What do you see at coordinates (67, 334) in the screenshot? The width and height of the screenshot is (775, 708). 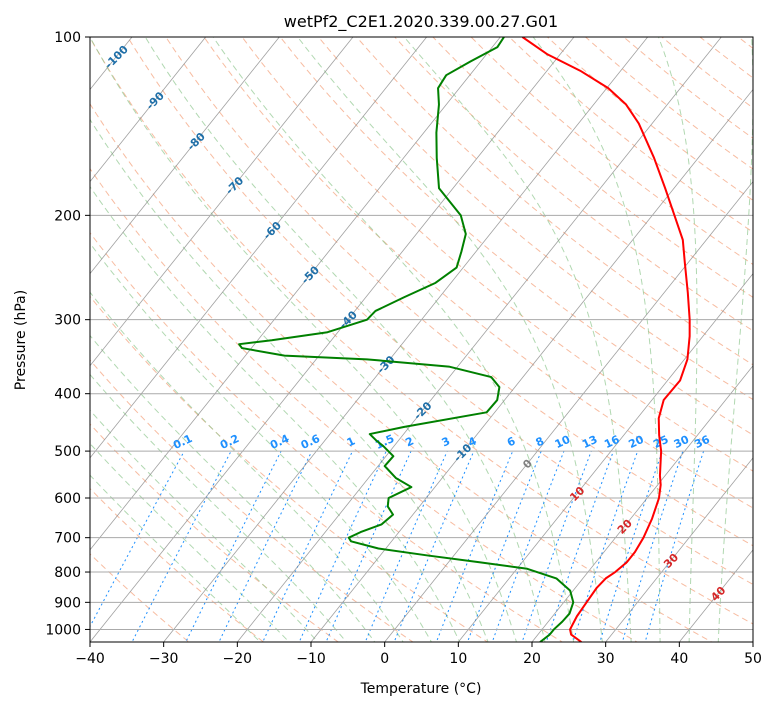 I see `y-axis: 100 200 300 400 500 600 700 800 900 1000` at bounding box center [67, 334].